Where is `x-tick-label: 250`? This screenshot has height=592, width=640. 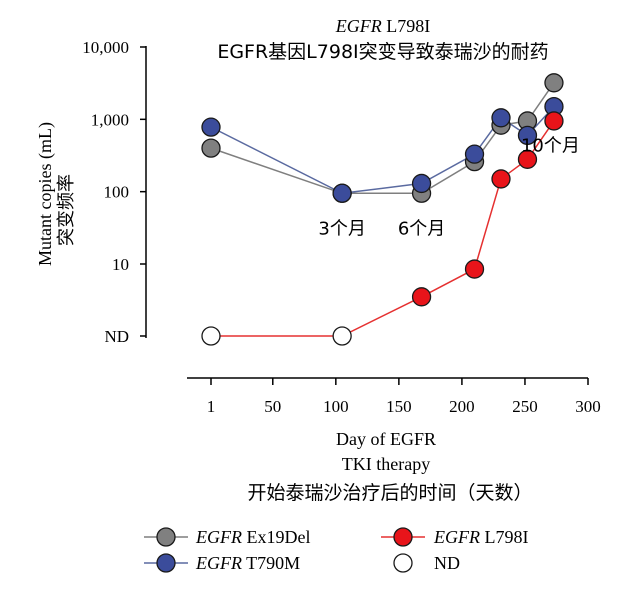
x-tick-label: 250 is located at coordinates (525, 406).